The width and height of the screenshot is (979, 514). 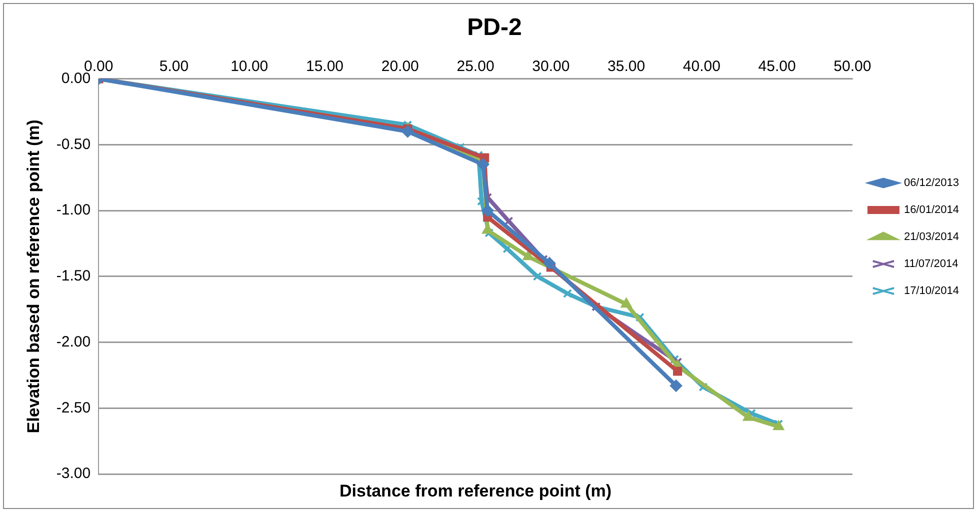 What do you see at coordinates (701, 66) in the screenshot?
I see `x-tick-label: 40.00` at bounding box center [701, 66].